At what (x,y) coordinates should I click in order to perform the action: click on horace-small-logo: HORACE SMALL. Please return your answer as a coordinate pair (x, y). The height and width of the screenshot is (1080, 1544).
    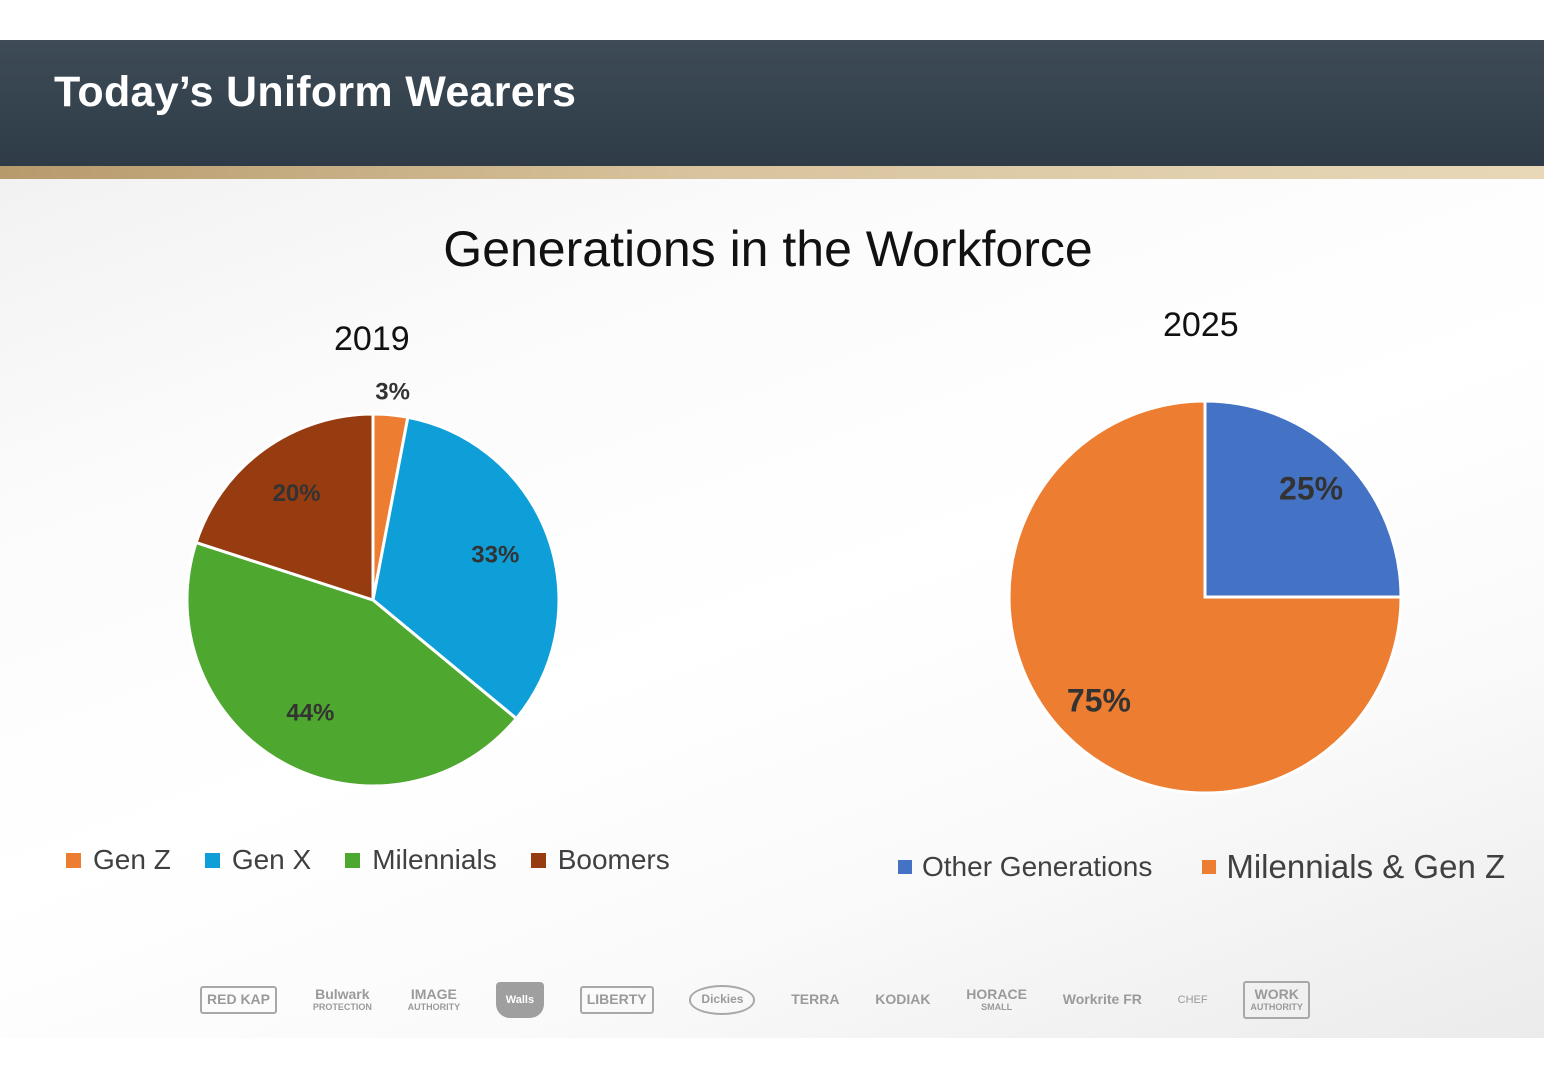
    Looking at the image, I should click on (996, 999).